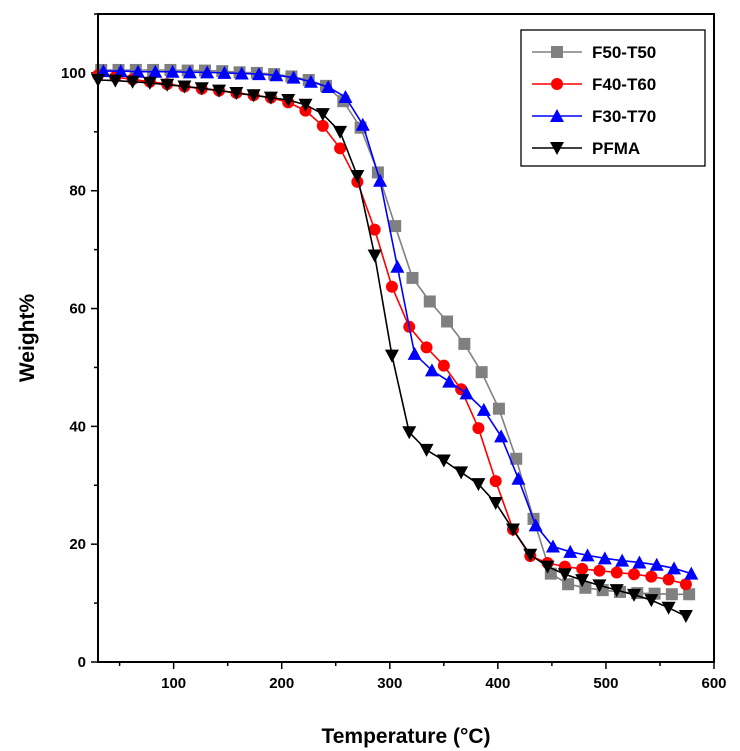  Describe the element at coordinates (624, 84) in the screenshot. I see `legend-label: F40-T60` at that location.